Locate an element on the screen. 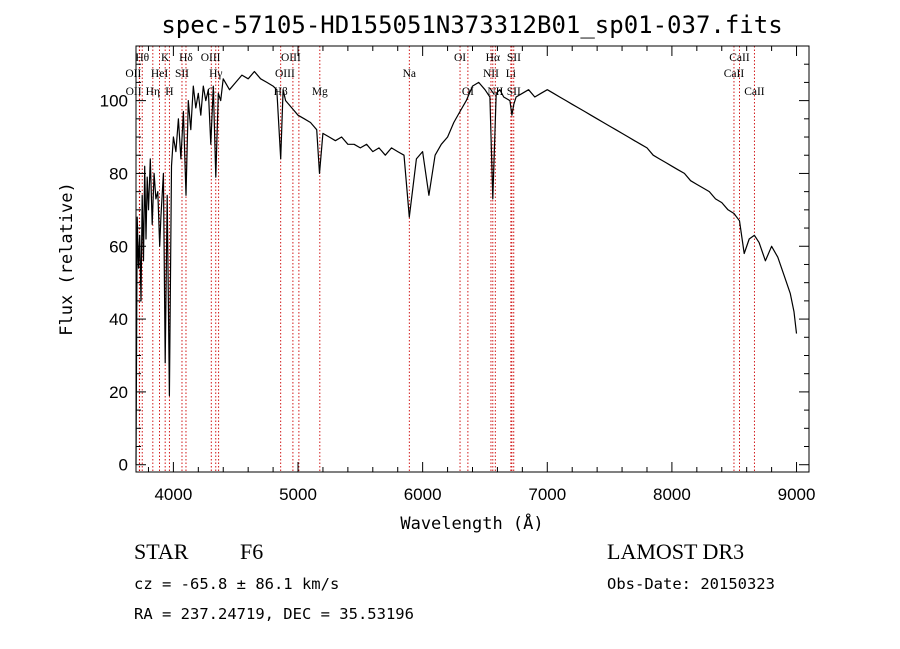  line-label: OI is located at coordinates (460, 58).